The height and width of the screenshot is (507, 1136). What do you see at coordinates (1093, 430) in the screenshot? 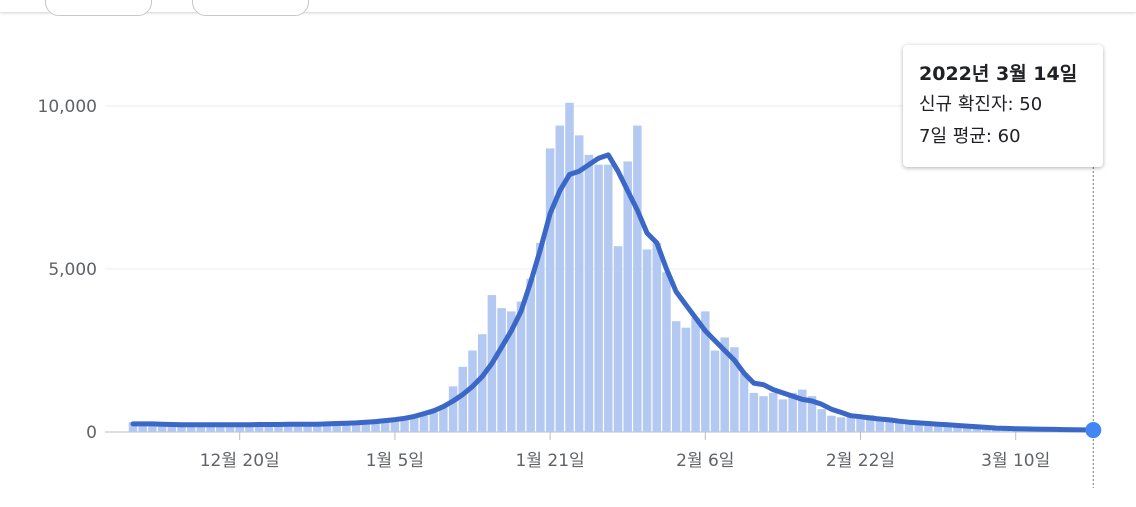
I see `selected-point-marker` at bounding box center [1093, 430].